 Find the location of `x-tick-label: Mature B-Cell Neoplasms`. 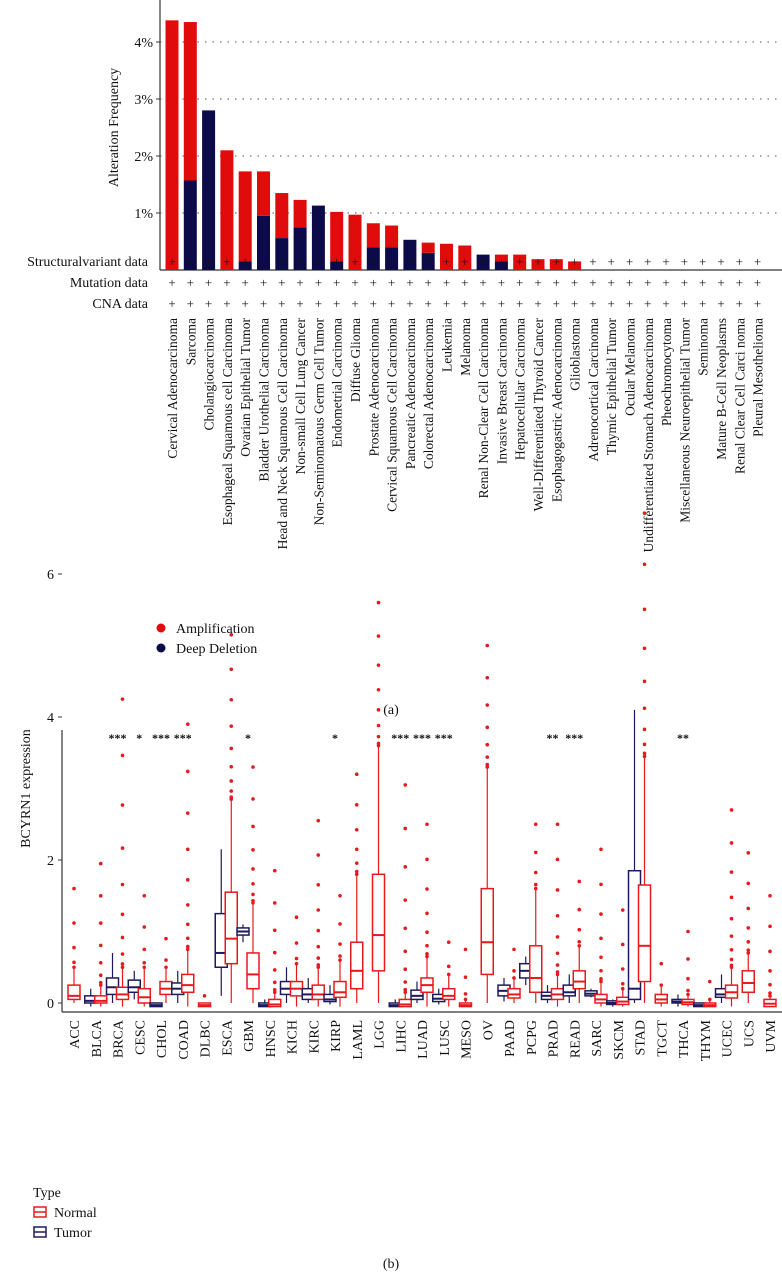

x-tick-label: Mature B-Cell Neoplasms is located at coordinates (721, 389).